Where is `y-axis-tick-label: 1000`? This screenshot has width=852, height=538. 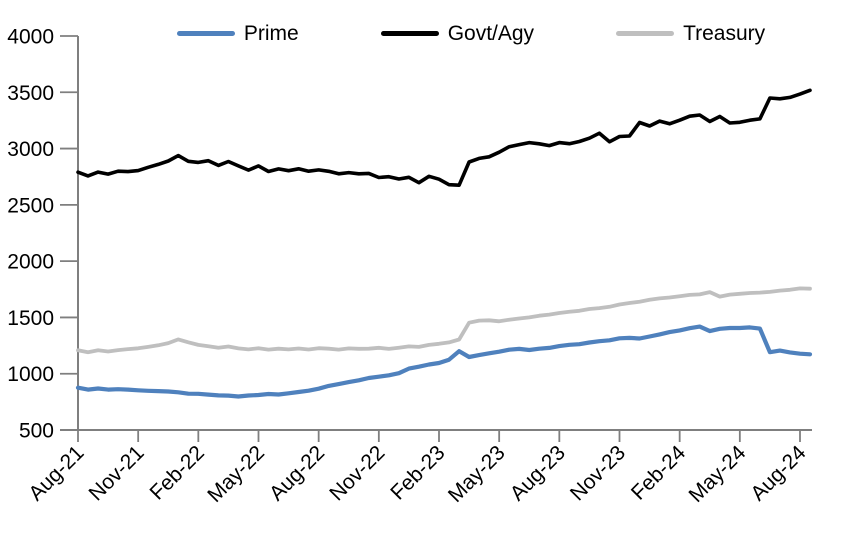 y-axis-tick-label: 1000 is located at coordinates (30, 374).